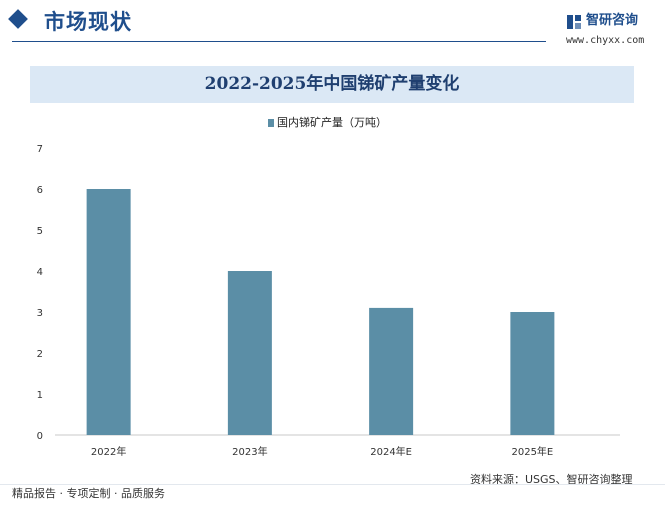 The image size is (665, 506). Describe the element at coordinates (108, 451) in the screenshot. I see `x-tick-label: 2022年` at that location.